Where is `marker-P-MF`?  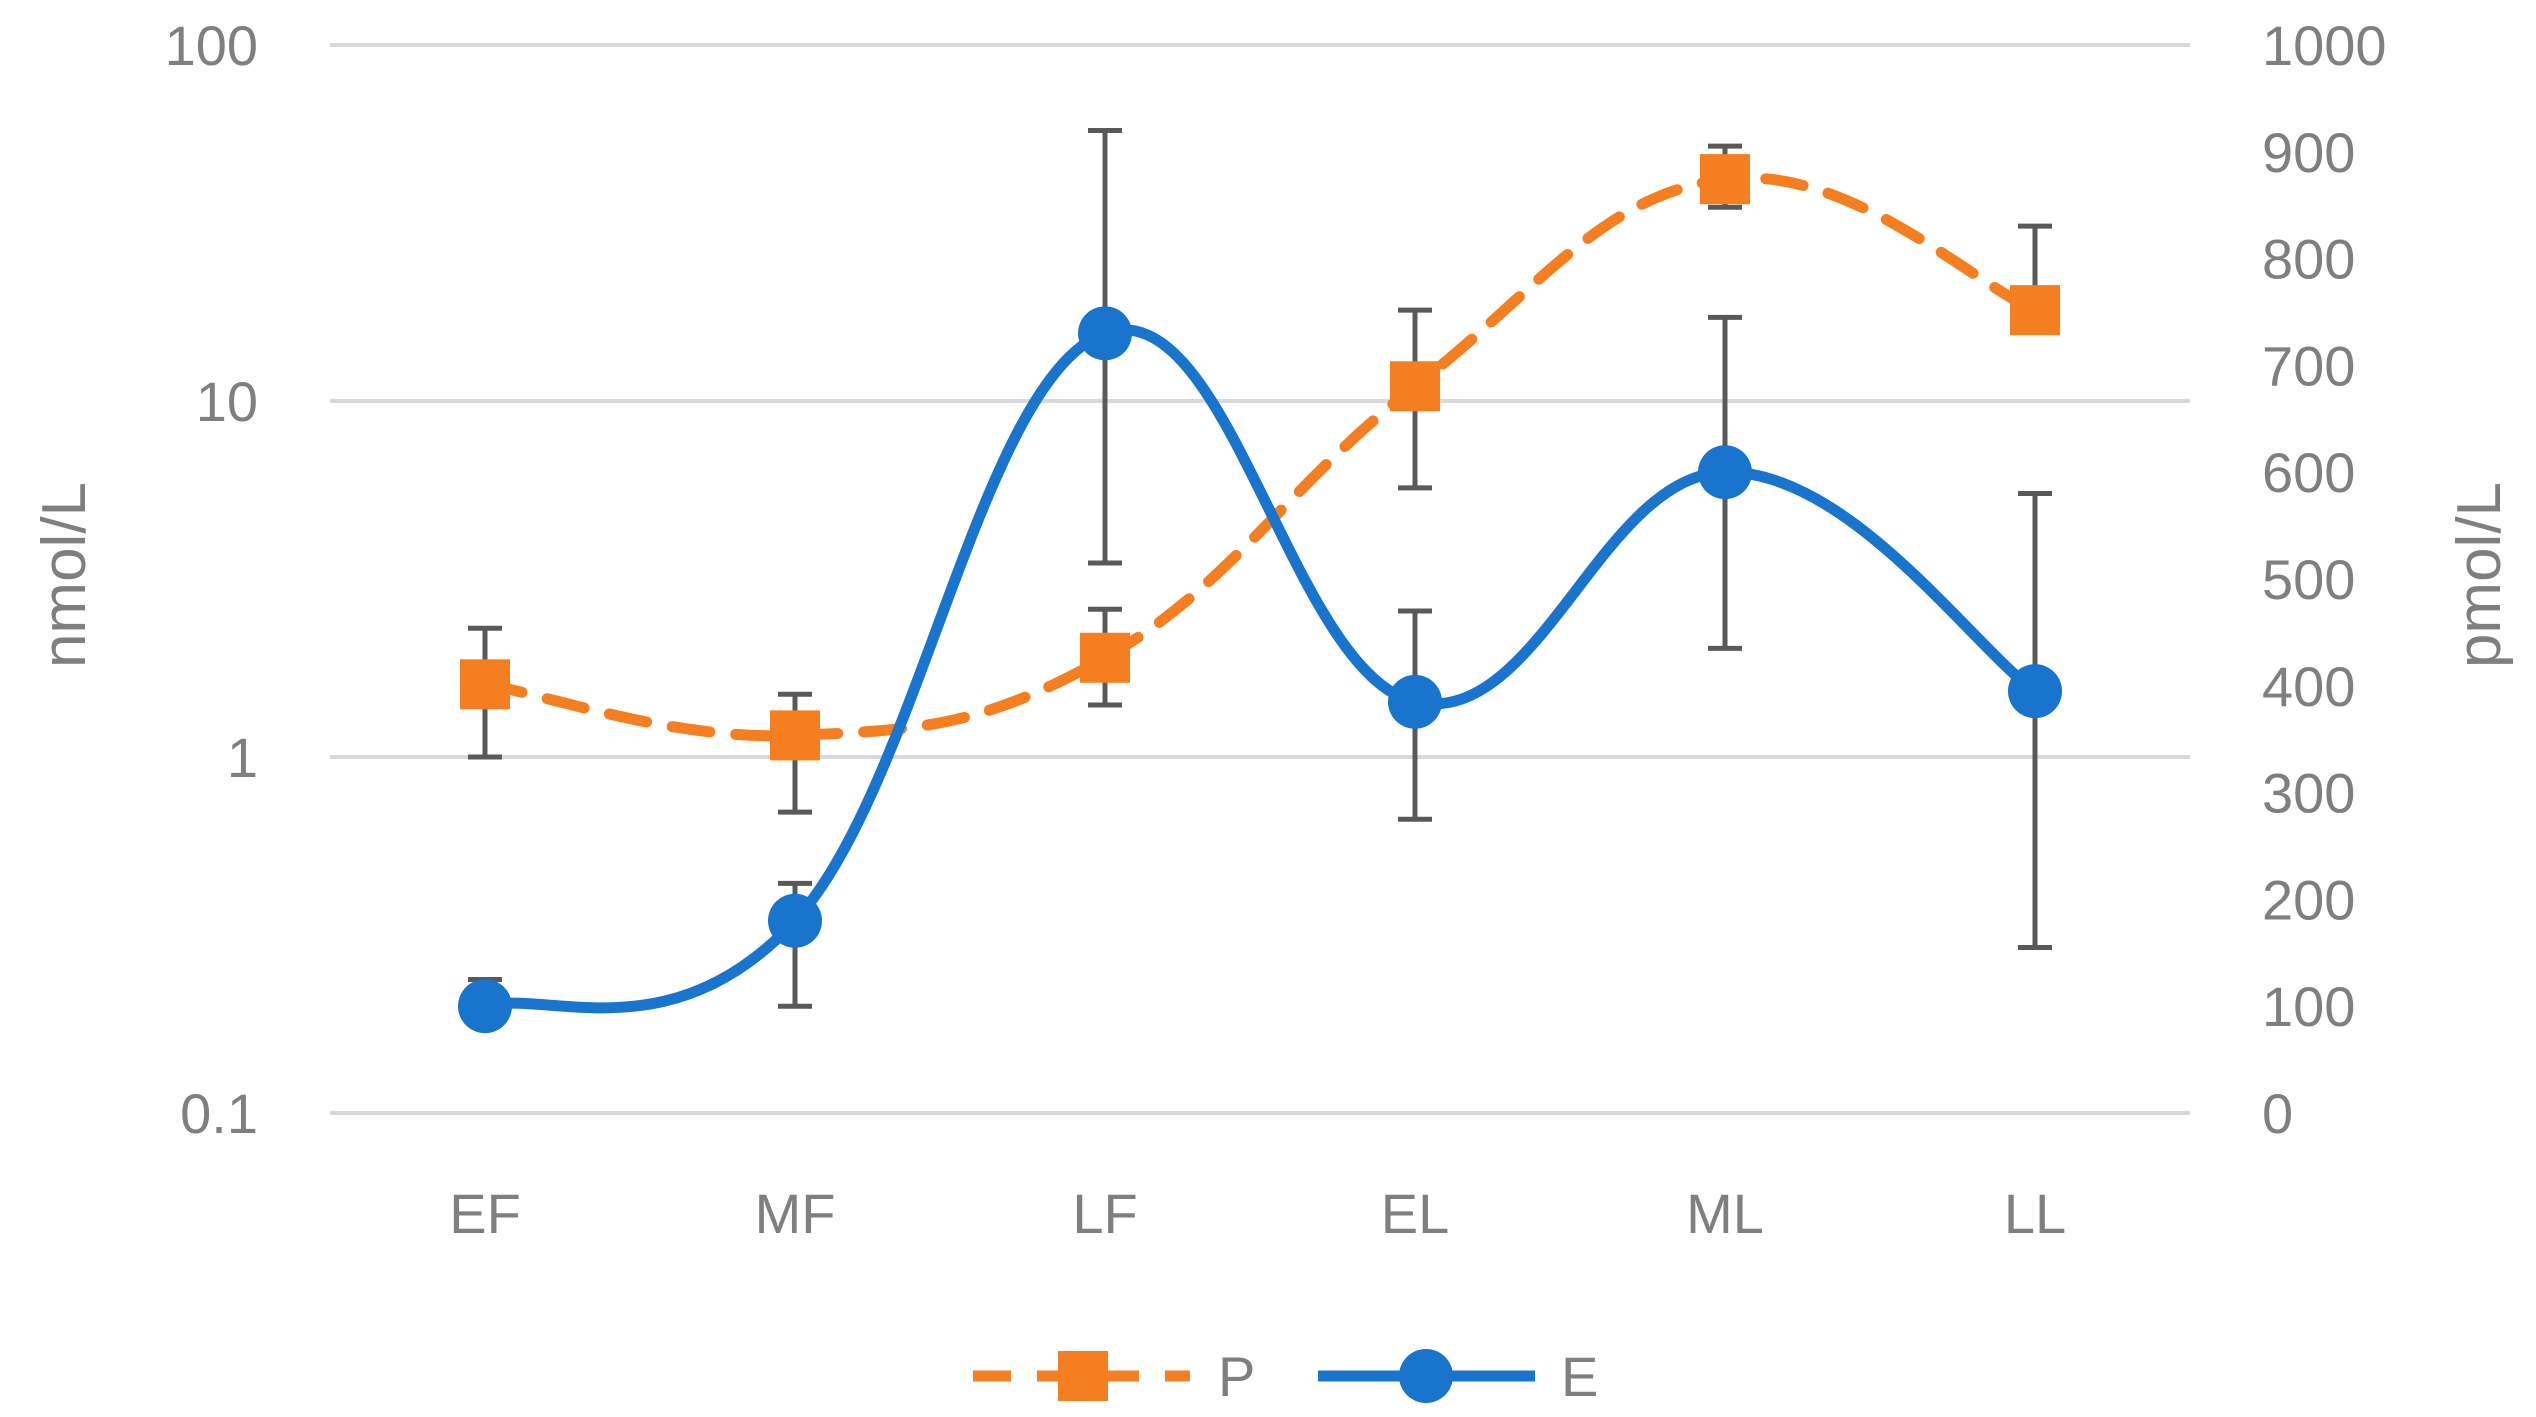
marker-P-MF is located at coordinates (795, 735).